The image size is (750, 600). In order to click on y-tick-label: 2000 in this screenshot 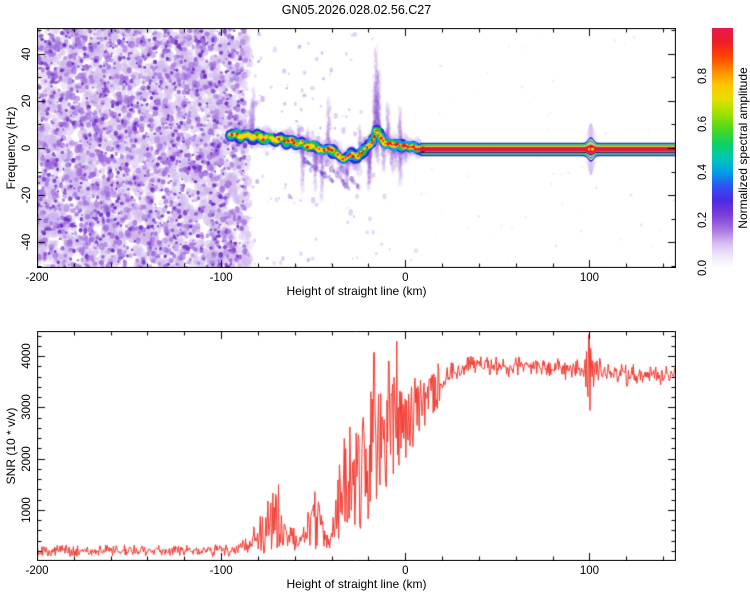, I will do `click(27, 458)`.